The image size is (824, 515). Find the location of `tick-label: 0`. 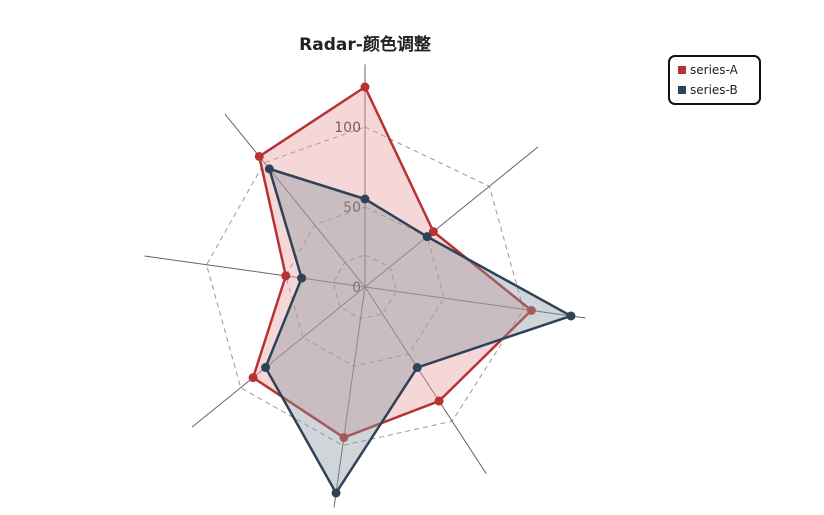

tick-label: 0 is located at coordinates (356, 288).